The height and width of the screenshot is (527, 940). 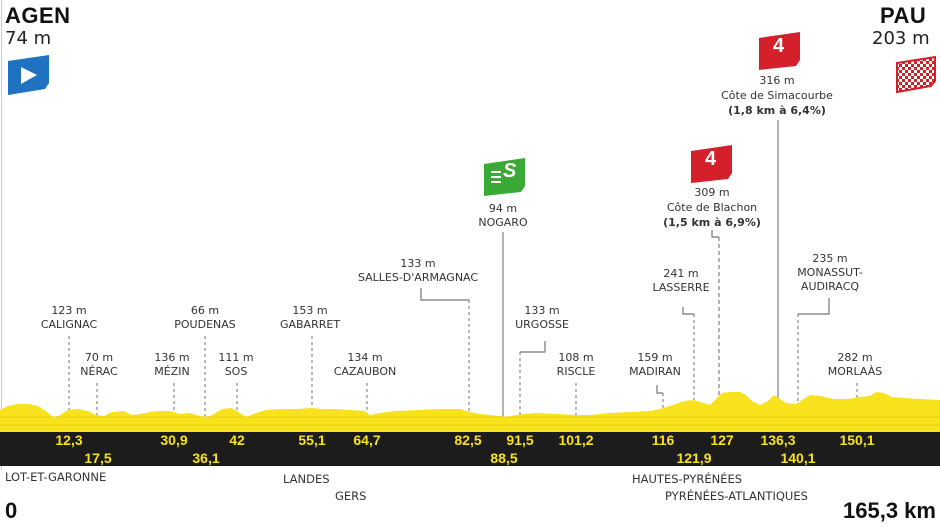 I want to click on waypoint-altitude: 70 m, so click(x=99, y=357).